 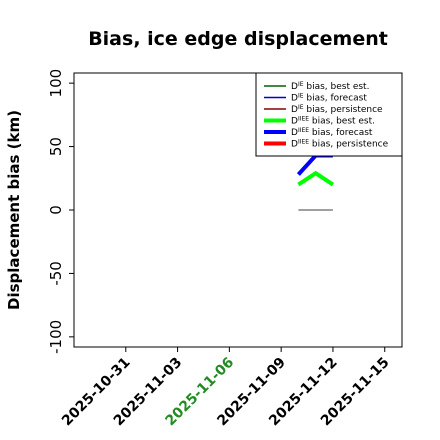 What do you see at coordinates (56, 83) in the screenshot?
I see `y-tick-label: 100` at bounding box center [56, 83].